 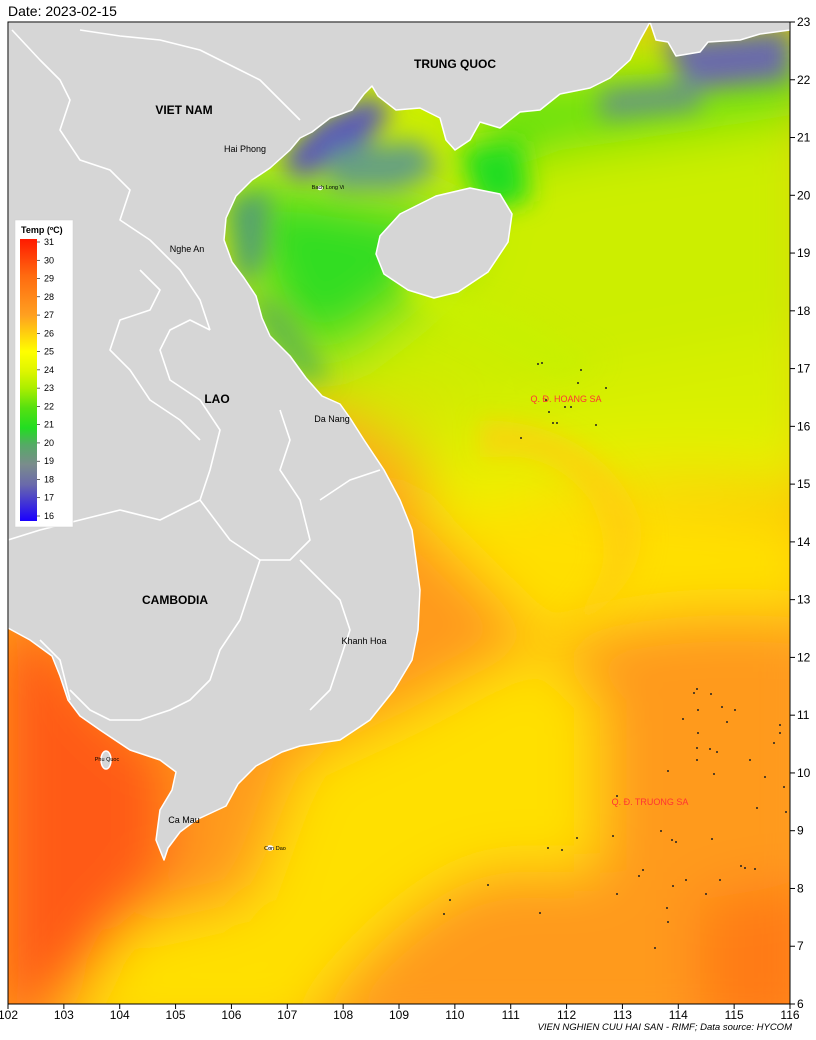 I want to click on x-tick-label: 116, so click(x=789, y=1015).